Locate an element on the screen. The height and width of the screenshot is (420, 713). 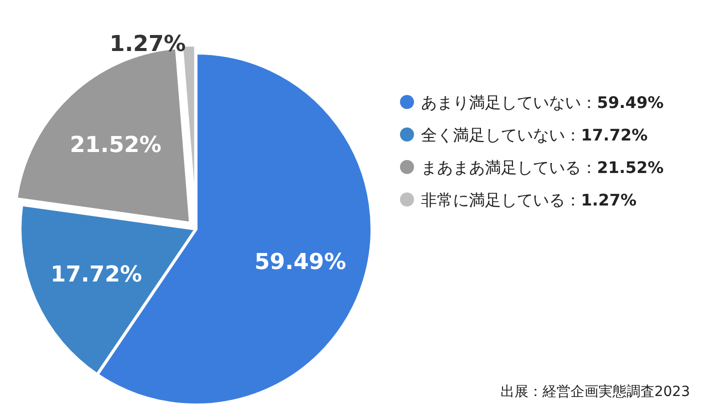
legend-label: まあまあ満足している：21.52% is located at coordinates (542, 167).